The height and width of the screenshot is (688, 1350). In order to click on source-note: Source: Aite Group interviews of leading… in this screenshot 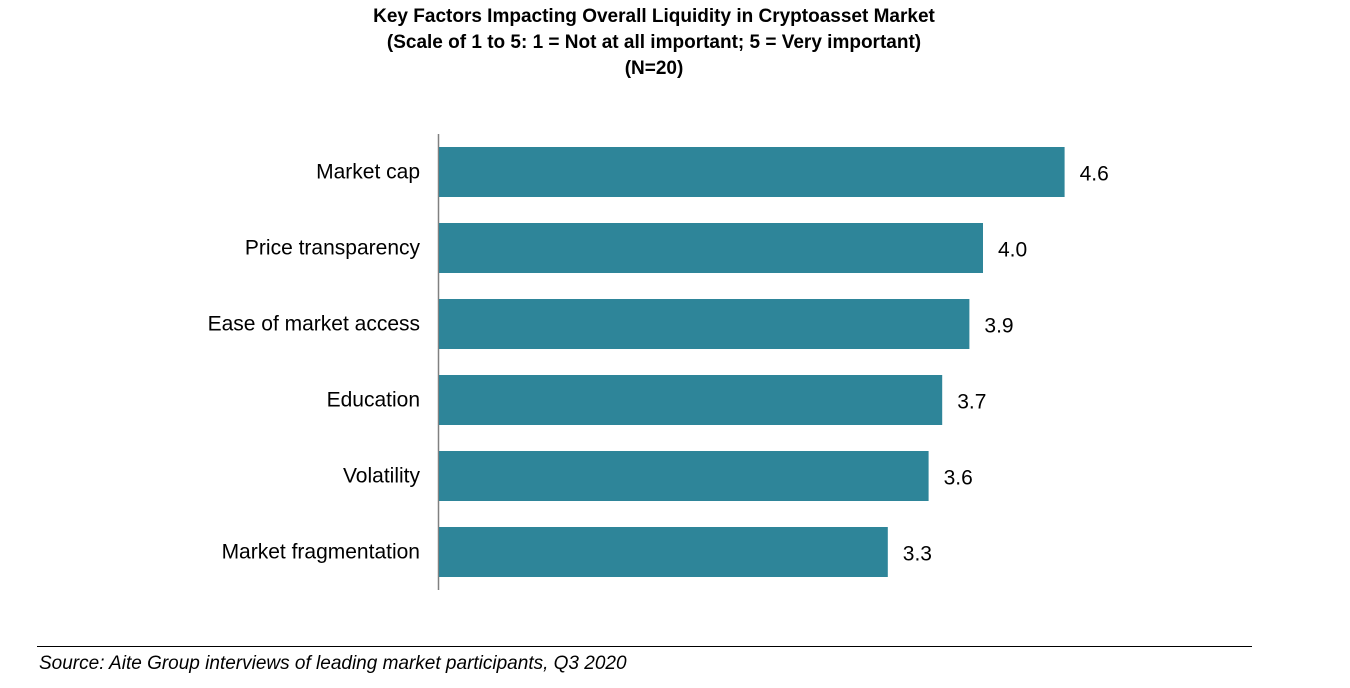, I will do `click(333, 663)`.